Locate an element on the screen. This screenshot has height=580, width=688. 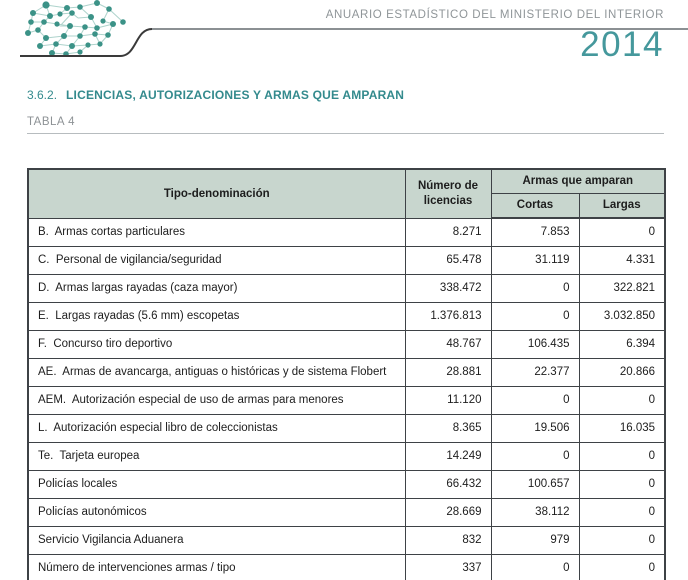
cell-licencias: 338.472 is located at coordinates (448, 288).